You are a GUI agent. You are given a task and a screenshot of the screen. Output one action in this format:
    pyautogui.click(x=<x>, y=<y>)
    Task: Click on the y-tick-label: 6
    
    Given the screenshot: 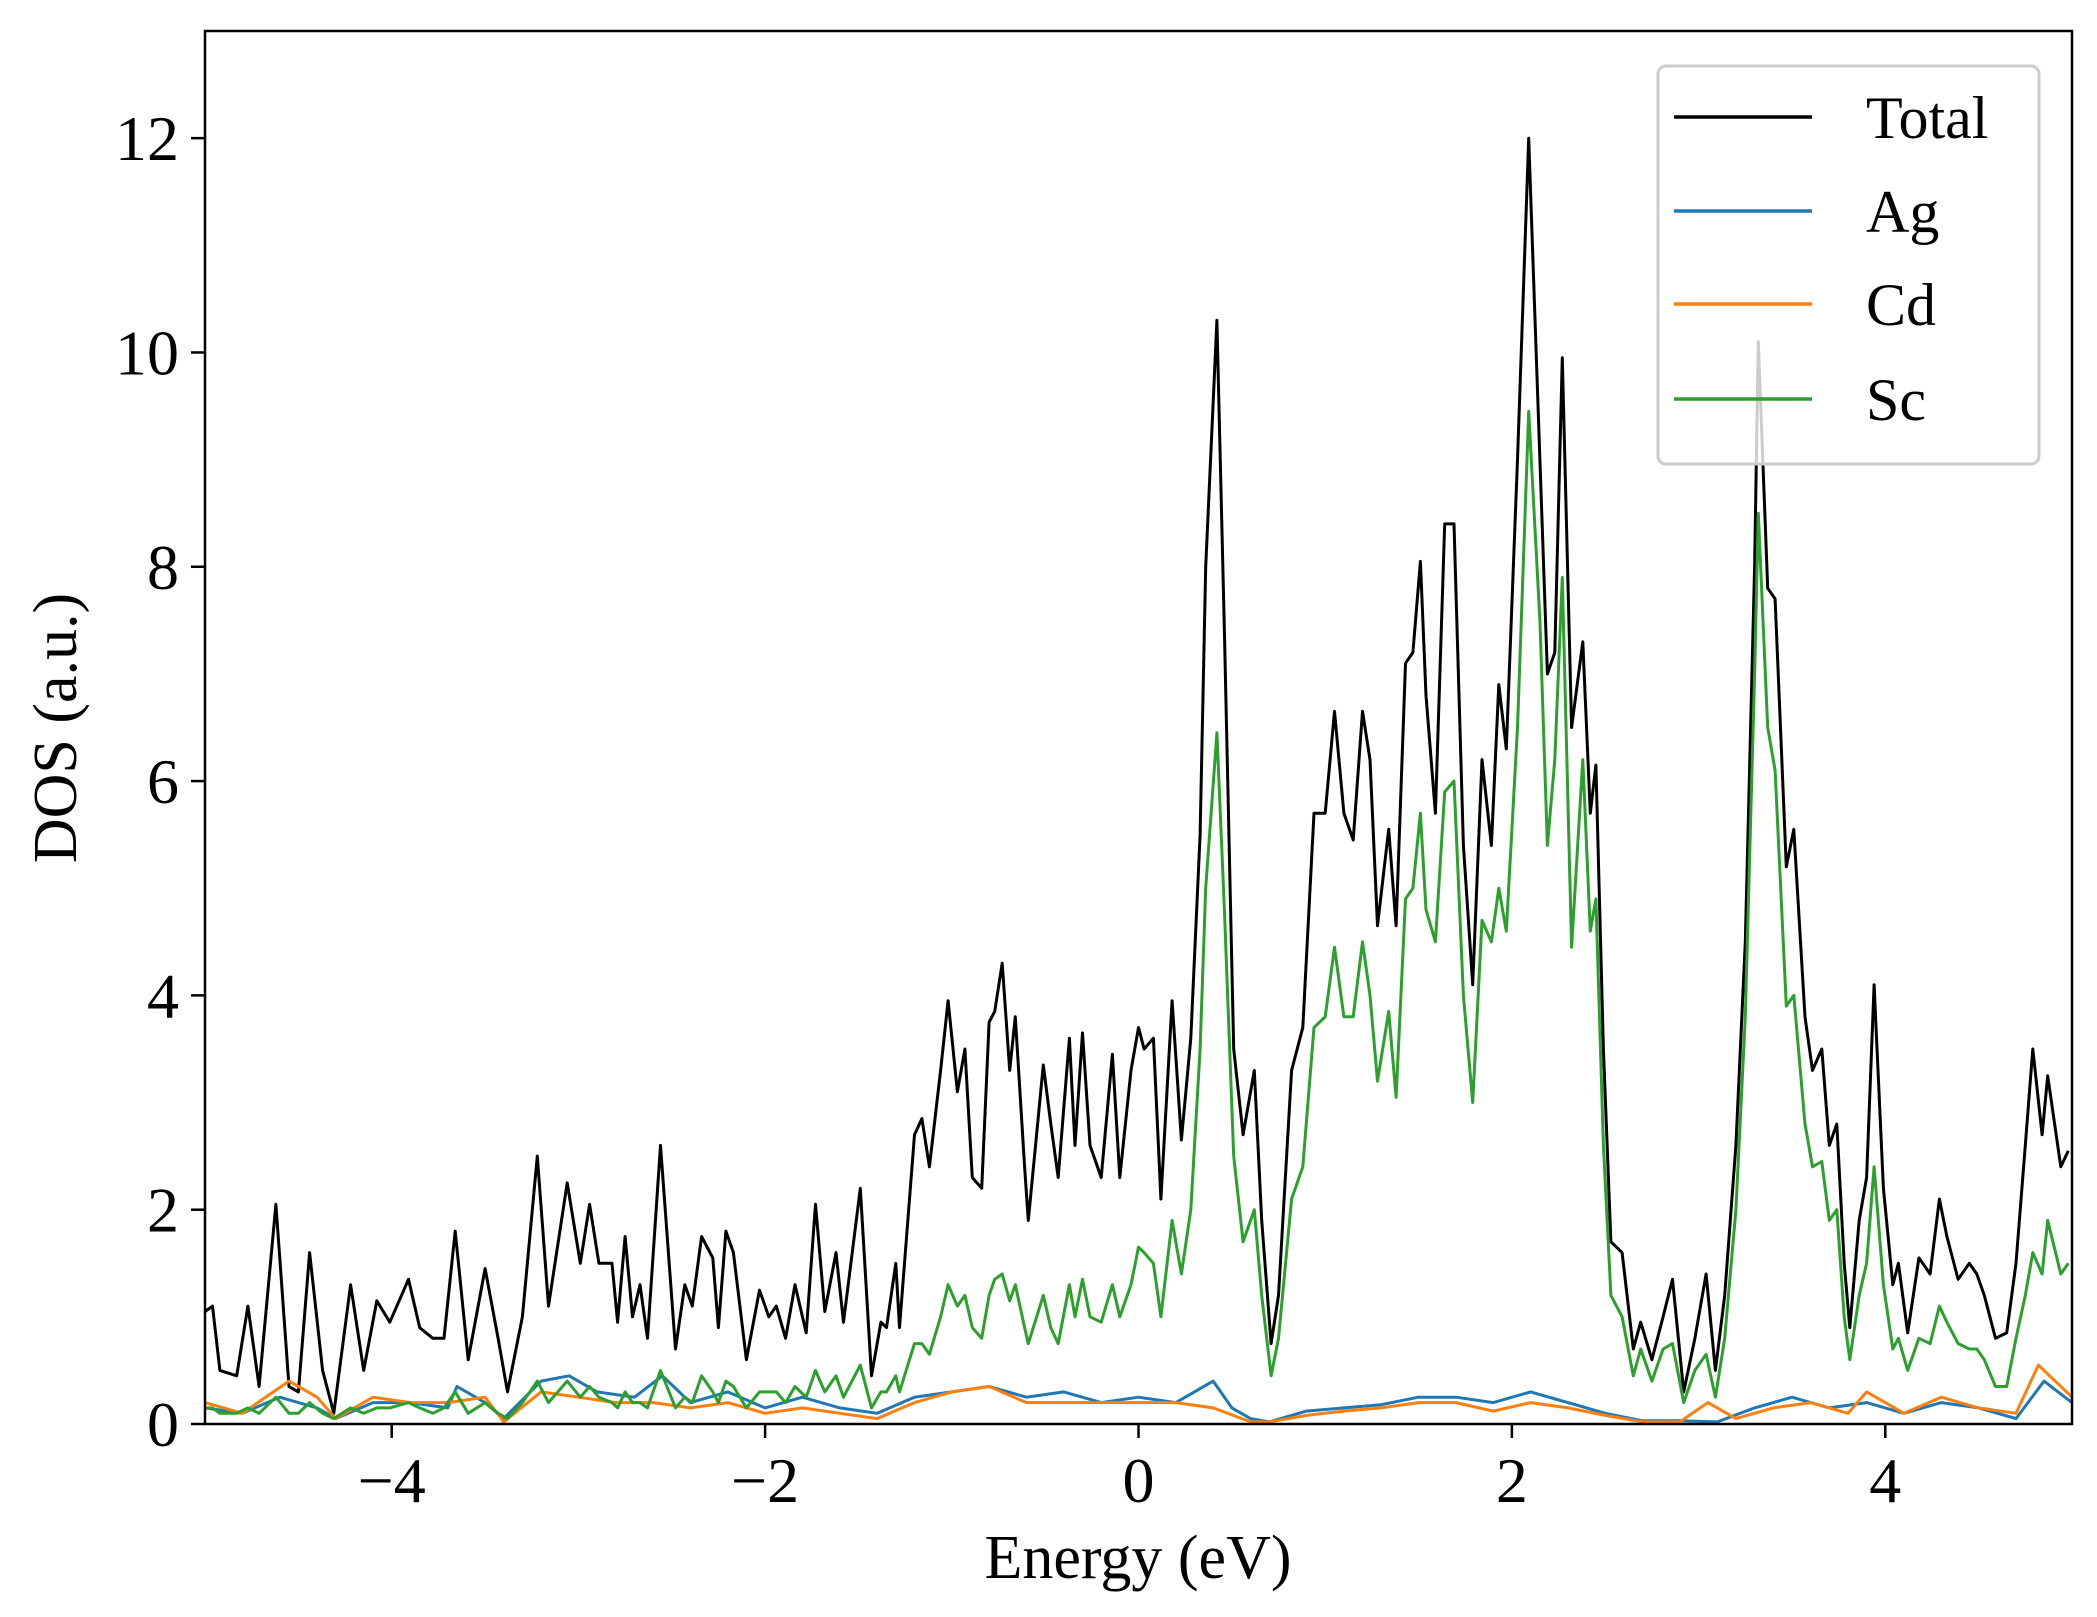 What is the action you would take?
    pyautogui.click(x=163, y=781)
    